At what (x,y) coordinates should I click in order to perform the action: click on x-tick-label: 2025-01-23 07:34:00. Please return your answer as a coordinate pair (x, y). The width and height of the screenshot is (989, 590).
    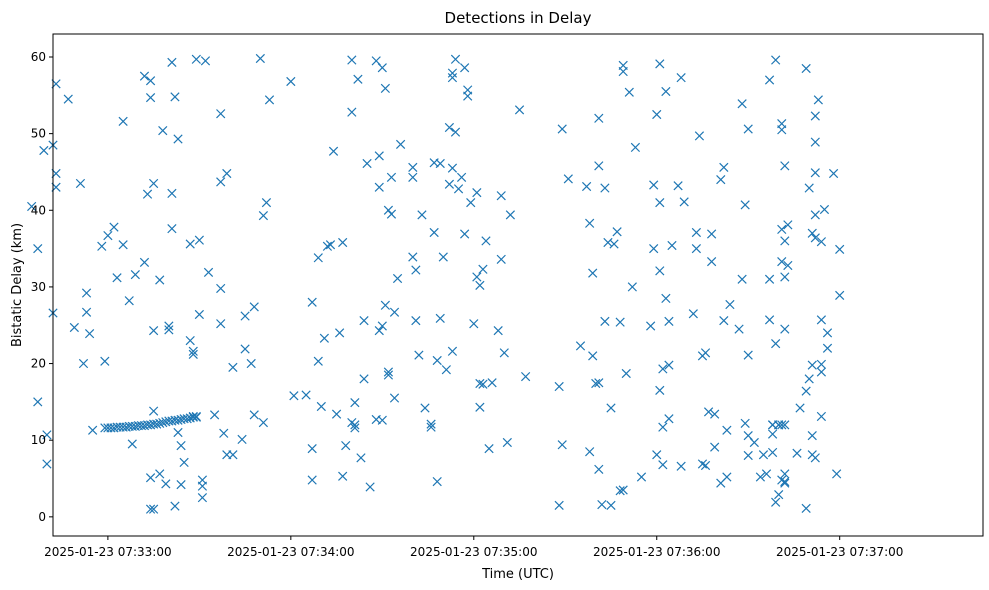
    Looking at the image, I should click on (290, 552).